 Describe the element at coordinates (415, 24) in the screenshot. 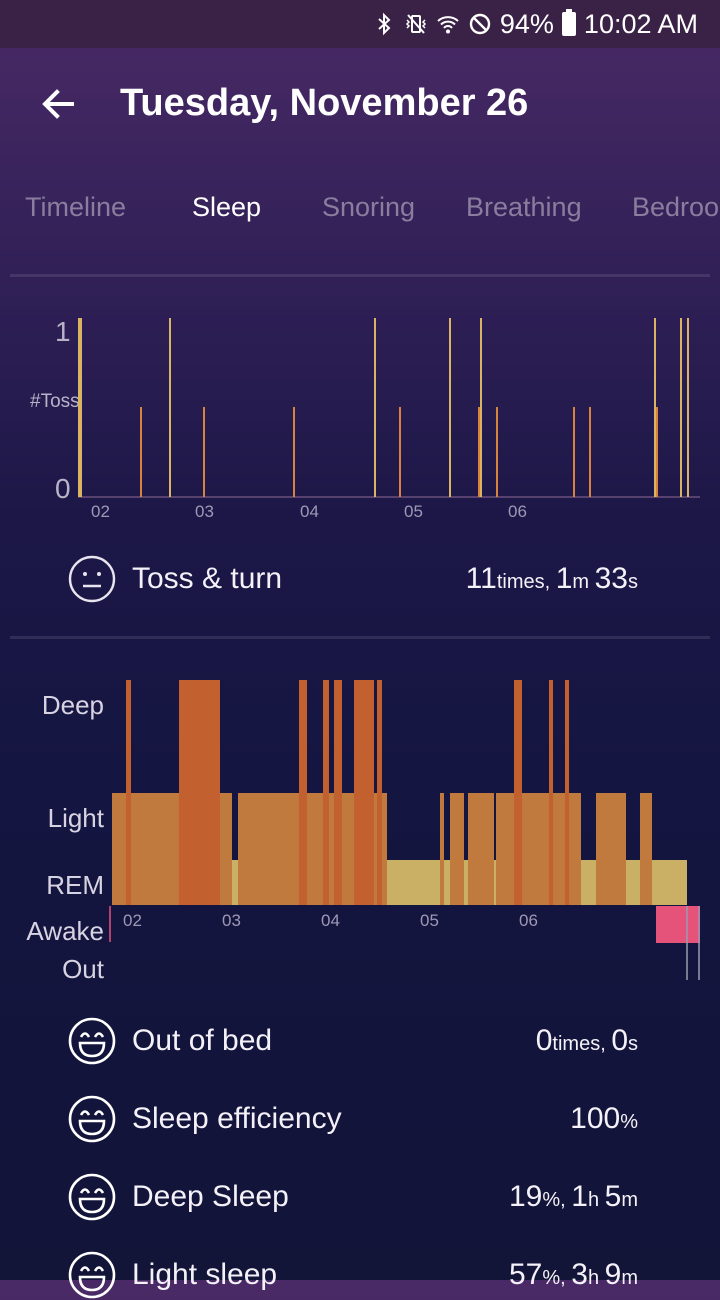

I see `vibrate-mute-icon` at that location.